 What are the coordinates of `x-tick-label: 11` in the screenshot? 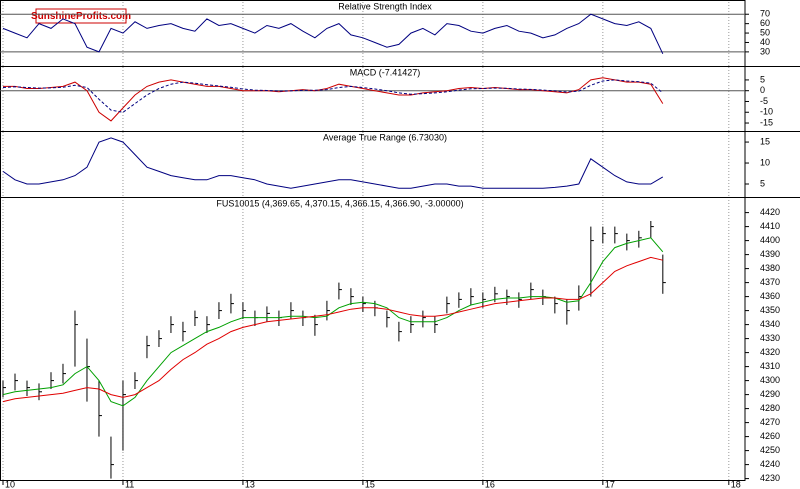 It's located at (129, 484).